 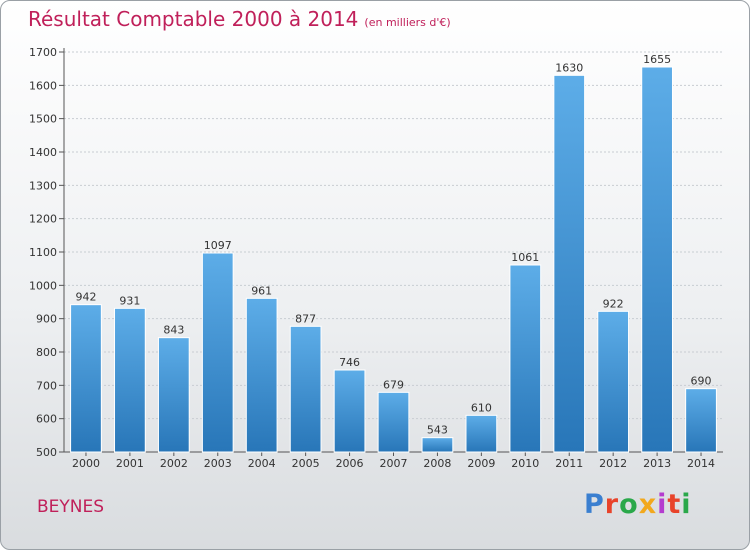 What do you see at coordinates (46, 385) in the screenshot?
I see `y-tick-label: 700` at bounding box center [46, 385].